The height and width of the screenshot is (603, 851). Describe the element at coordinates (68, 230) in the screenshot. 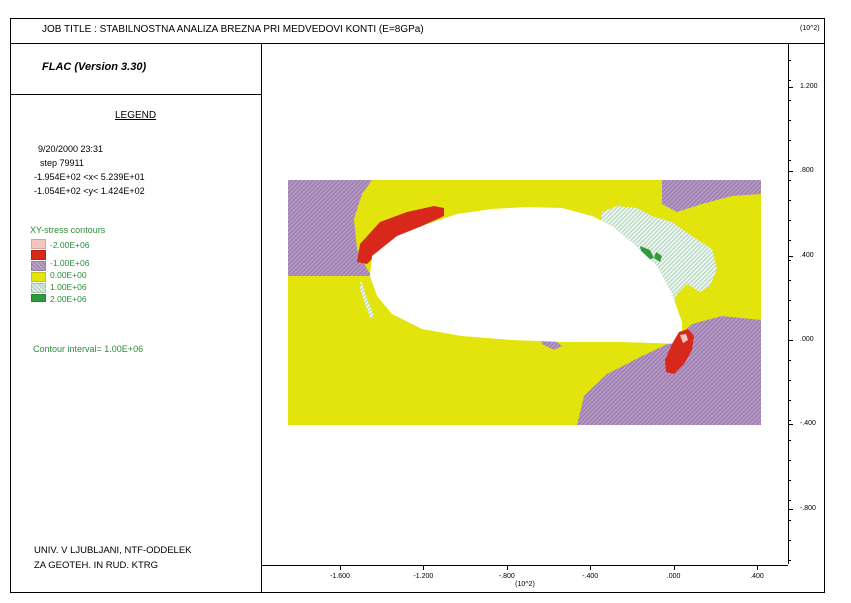

I see `contours-title: XY-stress contours` at that location.